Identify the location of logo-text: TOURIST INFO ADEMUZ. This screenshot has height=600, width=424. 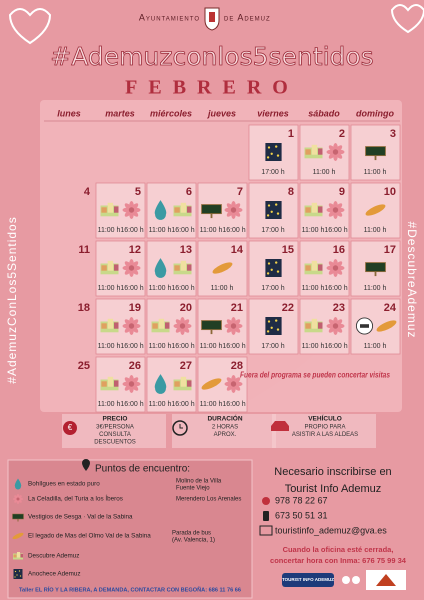
(308, 579).